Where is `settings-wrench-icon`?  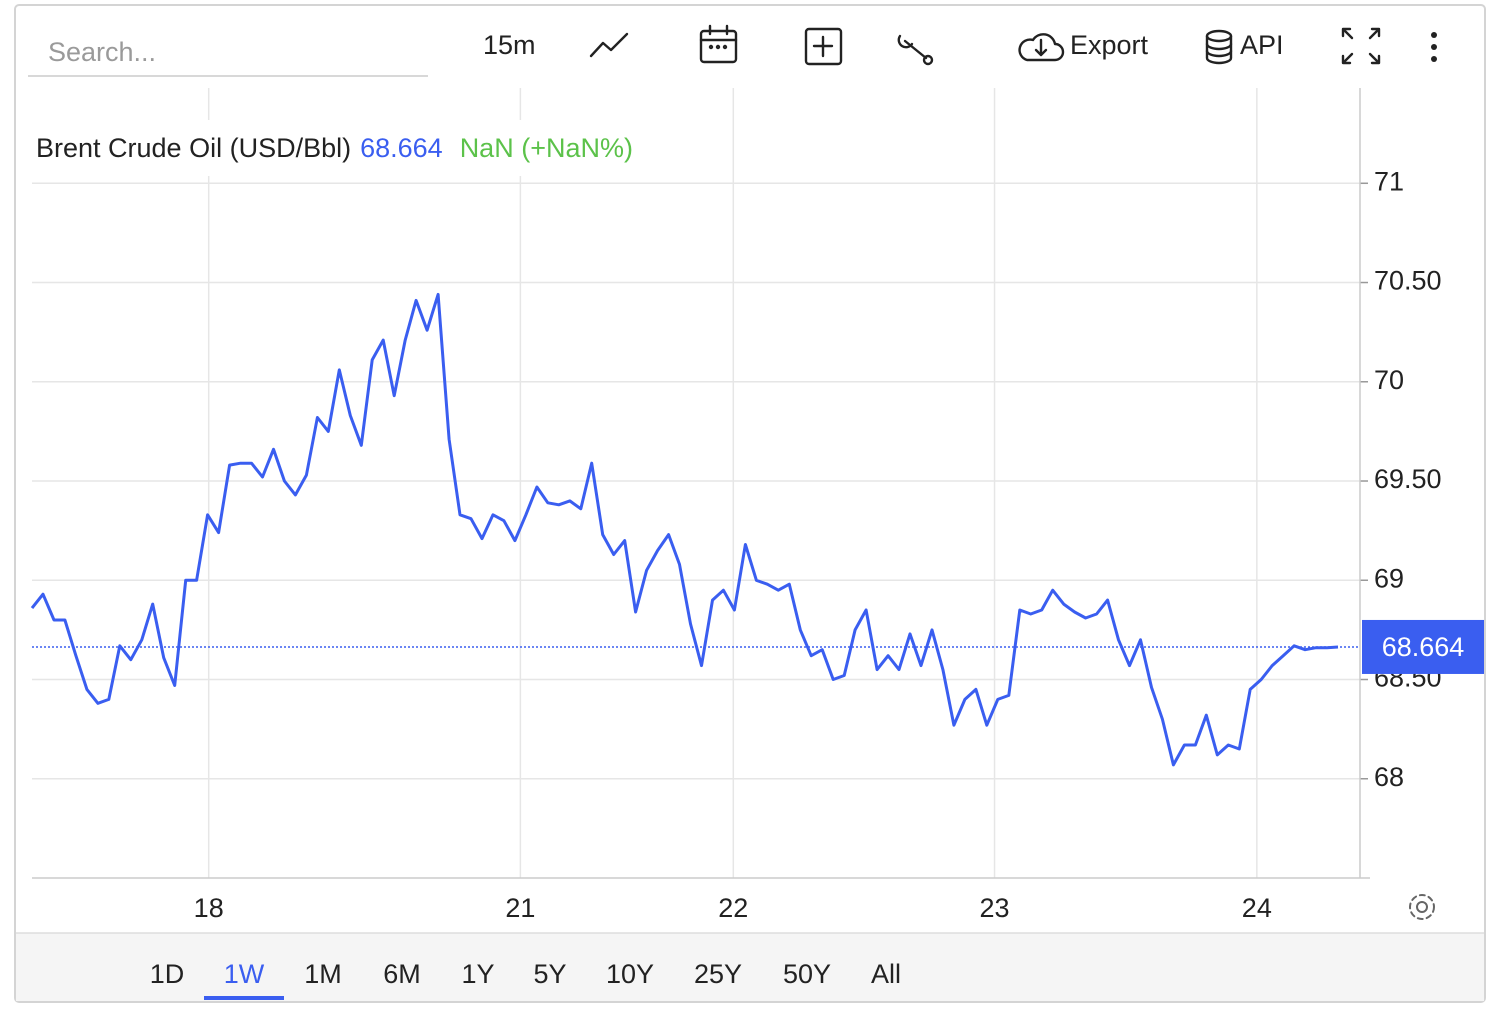 settings-wrench-icon is located at coordinates (915, 50).